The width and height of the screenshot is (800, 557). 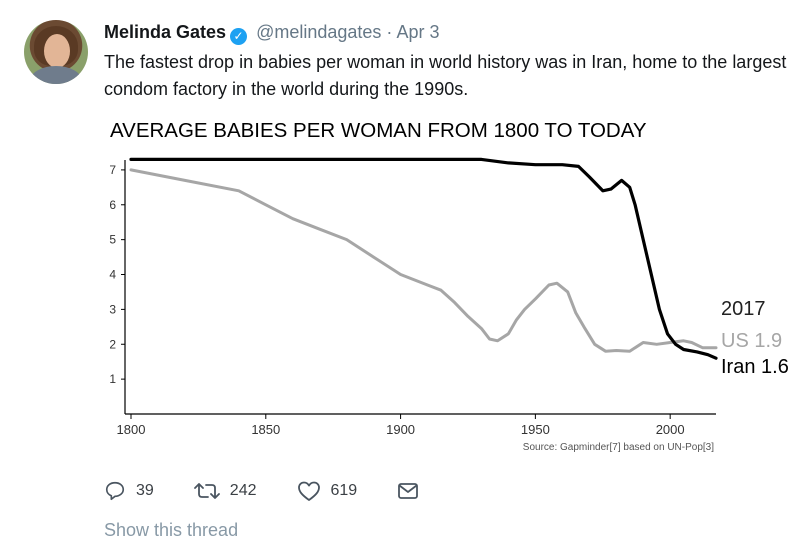 What do you see at coordinates (751, 341) in the screenshot?
I see `series-label-us: US 1.9` at bounding box center [751, 341].